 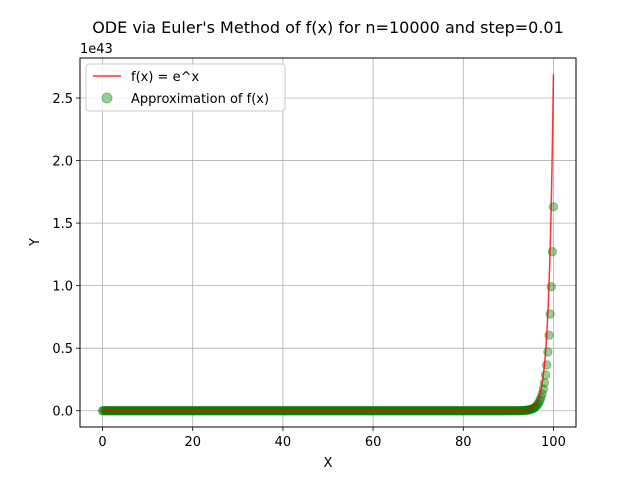 What do you see at coordinates (463, 442) in the screenshot?
I see `x-tick-label: 80` at bounding box center [463, 442].